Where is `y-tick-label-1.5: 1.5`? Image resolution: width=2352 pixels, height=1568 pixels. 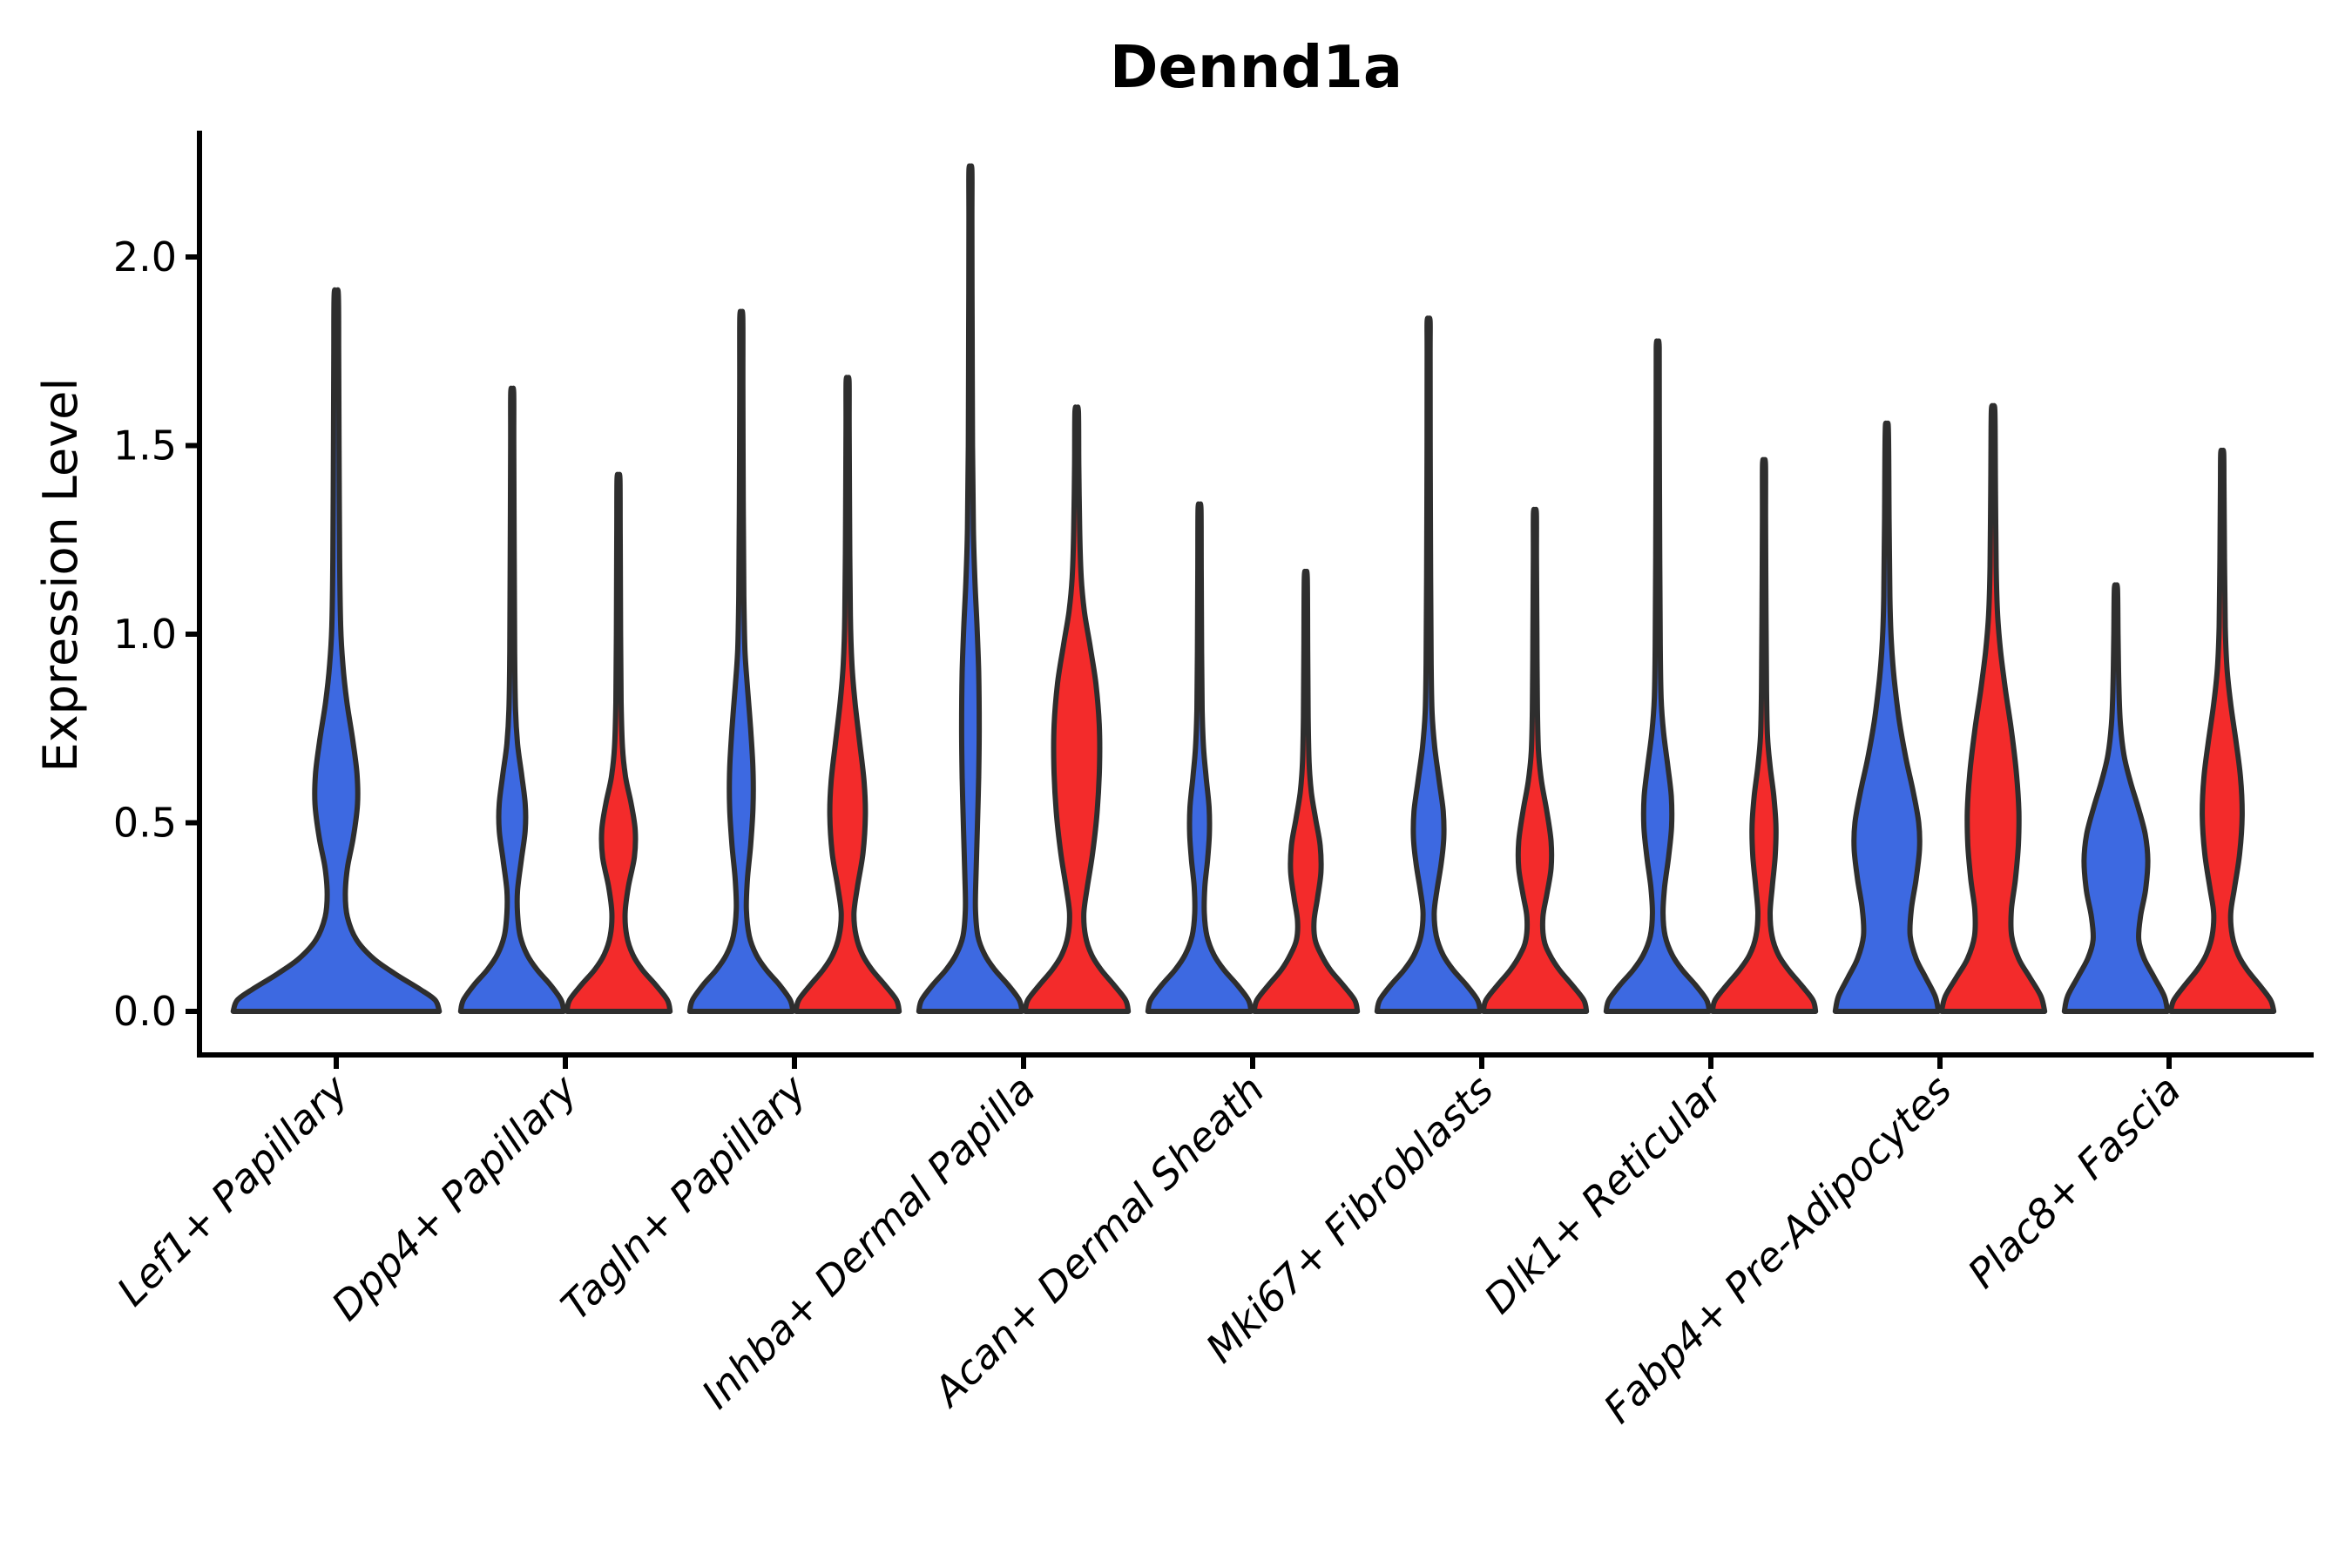
y-tick-label-1.5: 1.5 is located at coordinates (145, 446).